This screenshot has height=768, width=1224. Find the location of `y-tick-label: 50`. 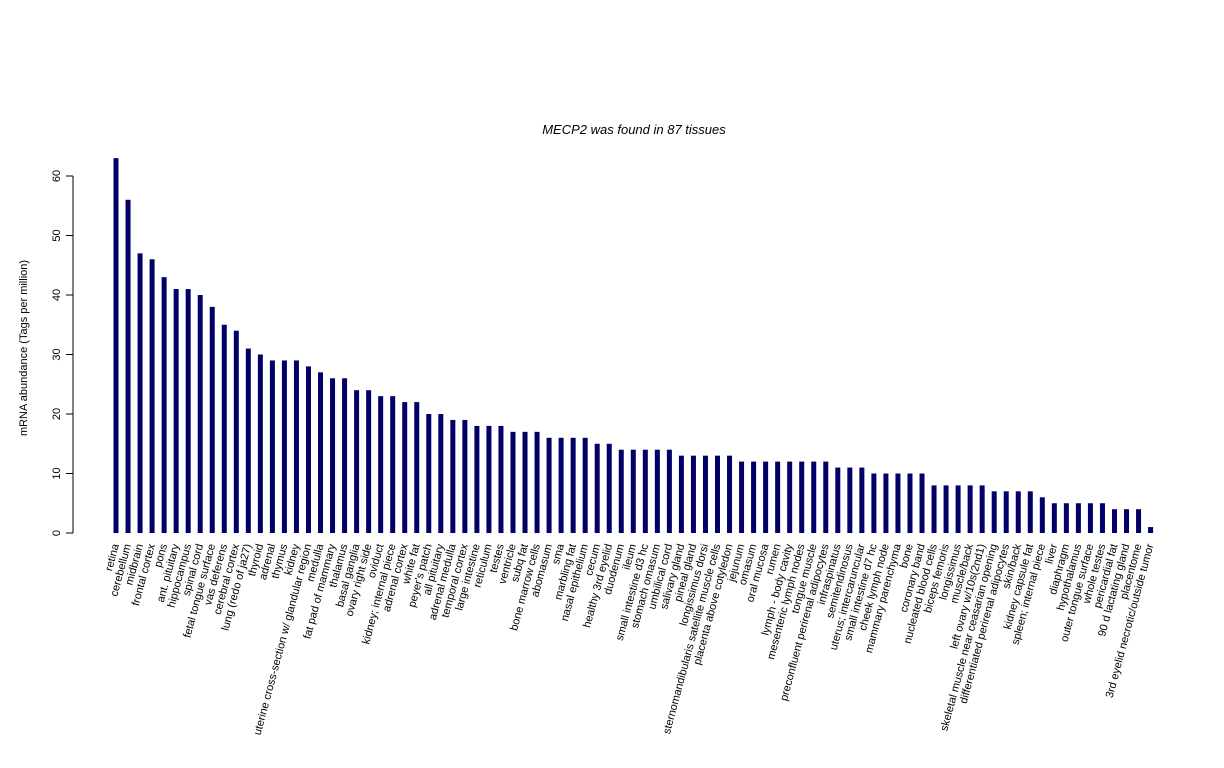

y-tick-label: 50 is located at coordinates (57, 235).